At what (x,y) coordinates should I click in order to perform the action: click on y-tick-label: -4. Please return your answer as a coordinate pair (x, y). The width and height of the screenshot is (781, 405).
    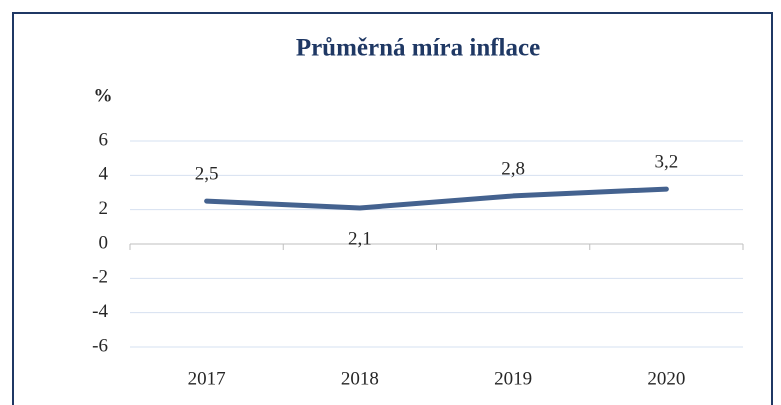
    Looking at the image, I should click on (100, 311).